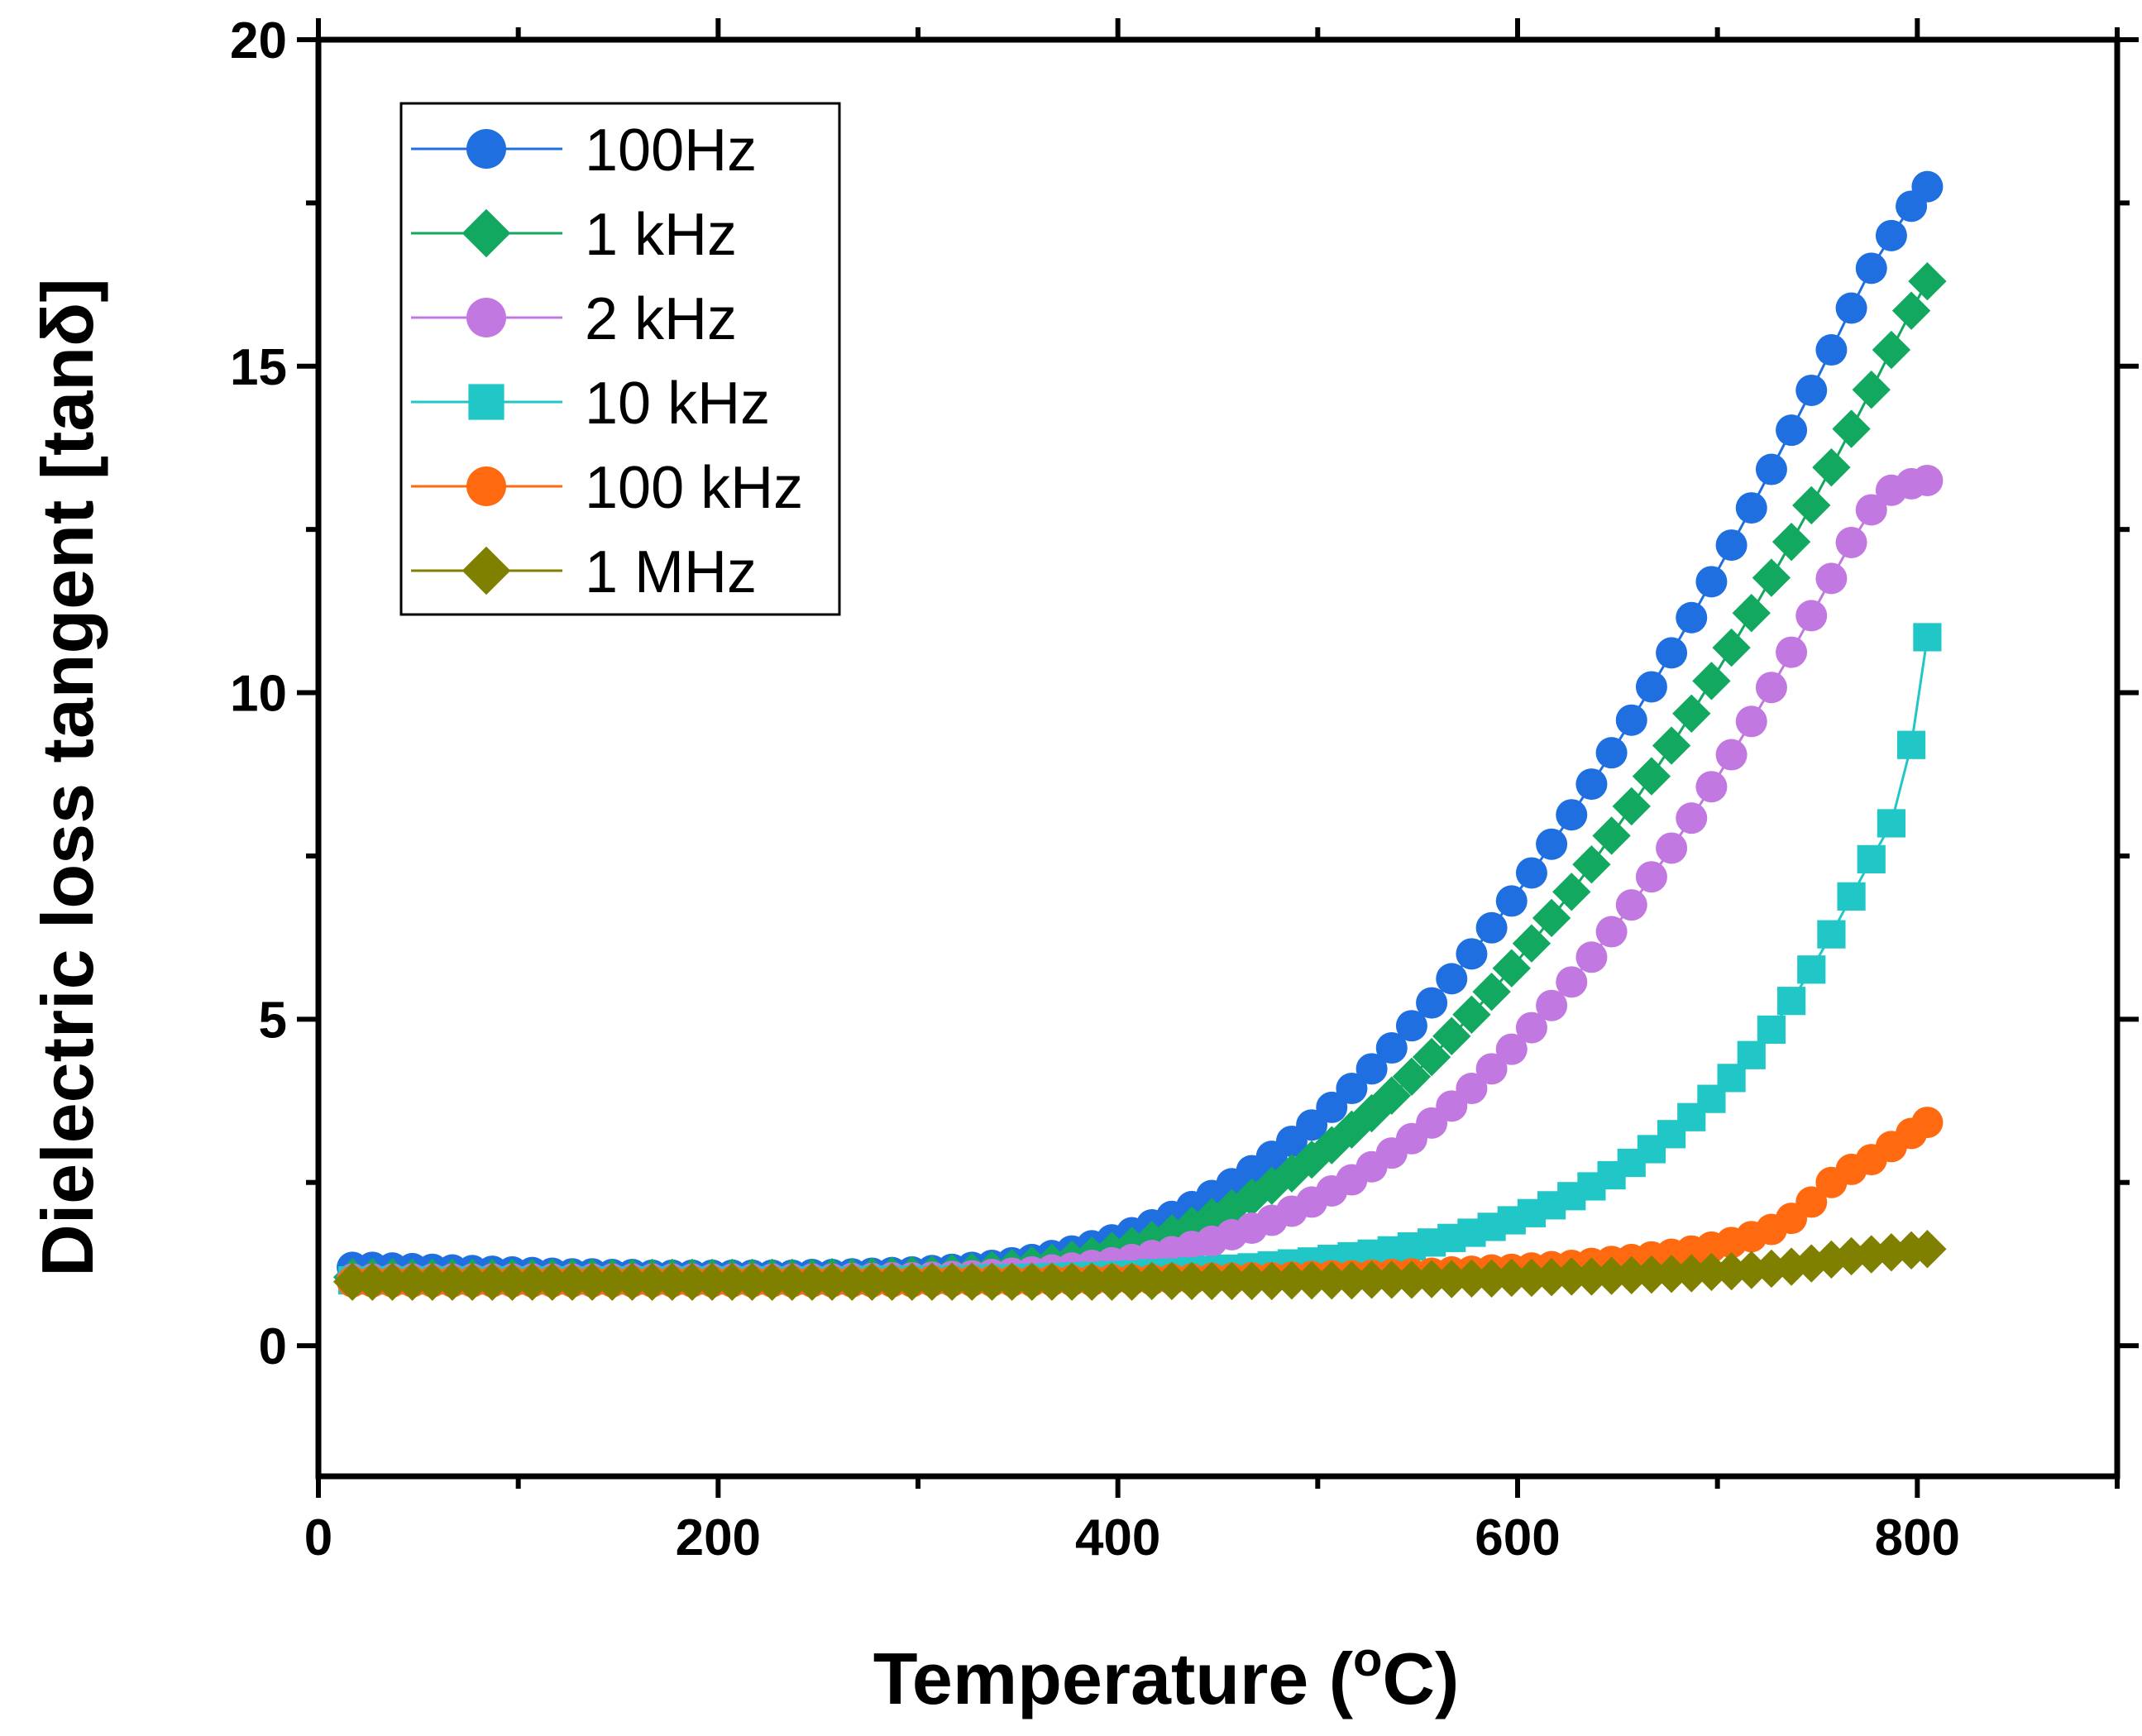 The image size is (2142, 1736). Describe the element at coordinates (620, 359) in the screenshot. I see `legend-box` at that location.